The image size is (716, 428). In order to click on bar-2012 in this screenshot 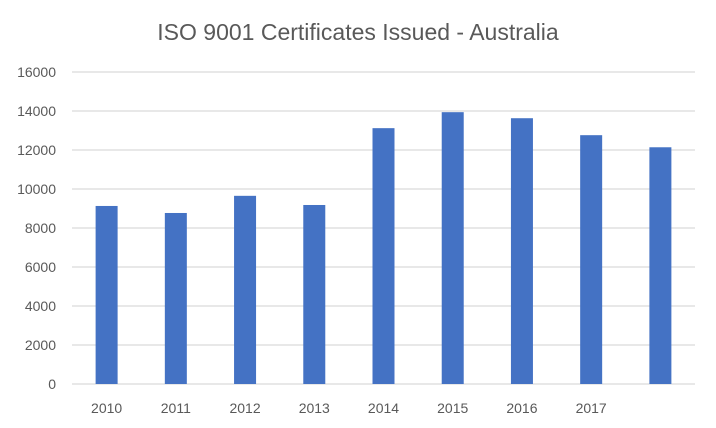, I will do `click(245, 289)`.